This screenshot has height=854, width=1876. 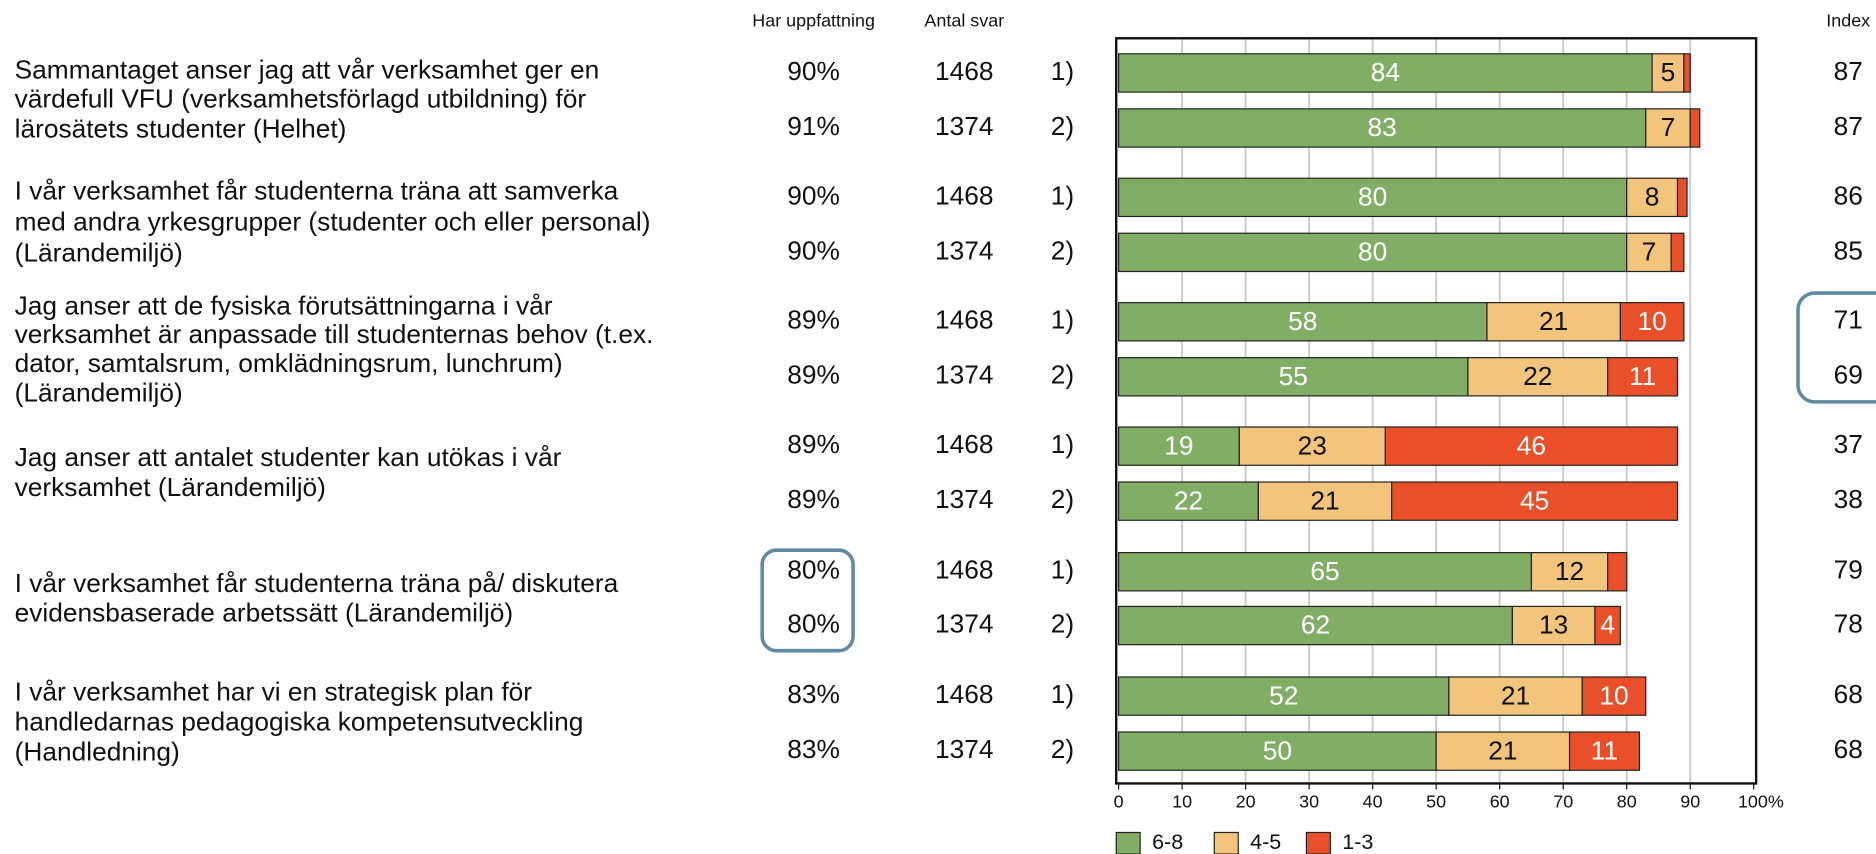 What do you see at coordinates (1500, 801) in the screenshot?
I see `x-tick-label: 60` at bounding box center [1500, 801].